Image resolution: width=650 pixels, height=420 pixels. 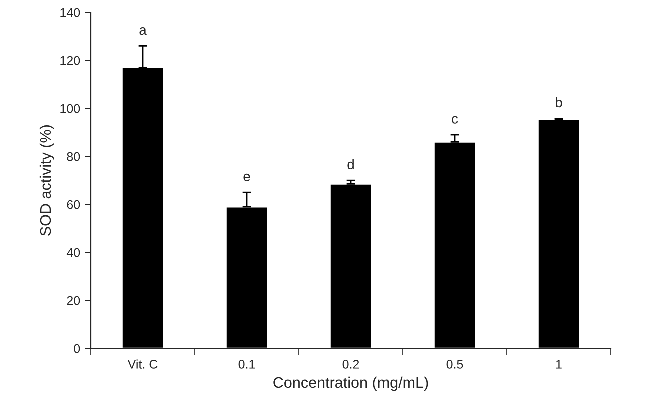 What do you see at coordinates (73, 157) in the screenshot?
I see `y-tick-label: 80` at bounding box center [73, 157].